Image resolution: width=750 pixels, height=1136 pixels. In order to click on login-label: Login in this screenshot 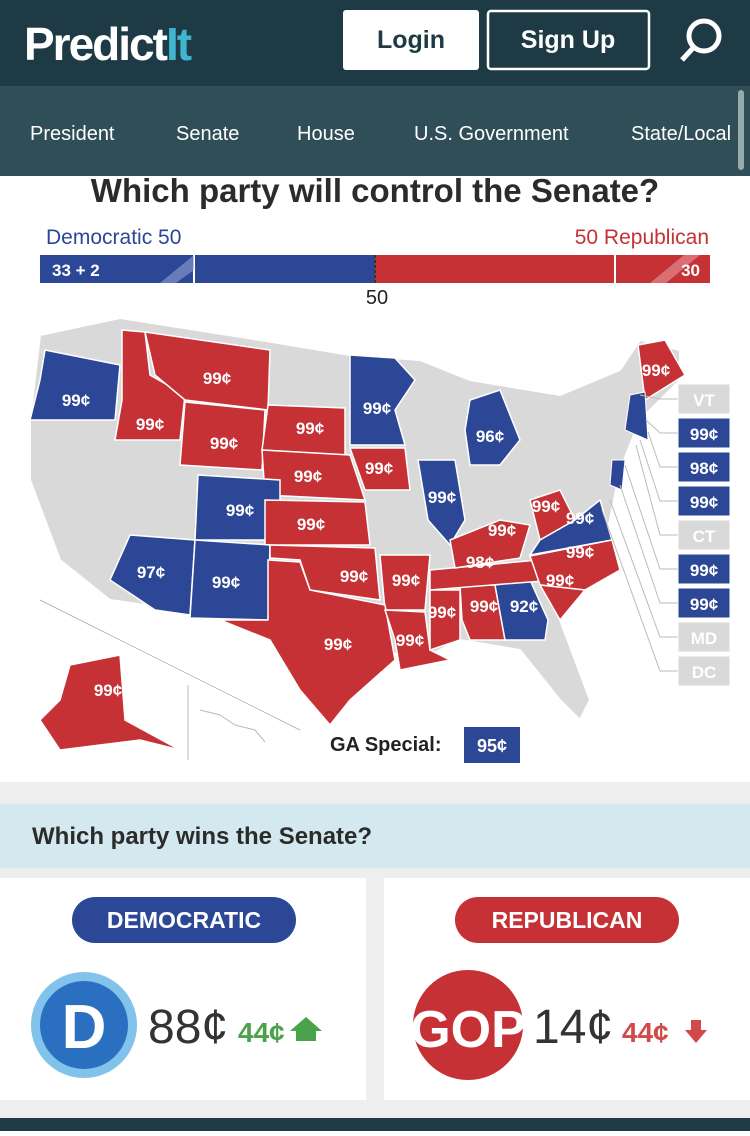, I will do `click(411, 40)`.